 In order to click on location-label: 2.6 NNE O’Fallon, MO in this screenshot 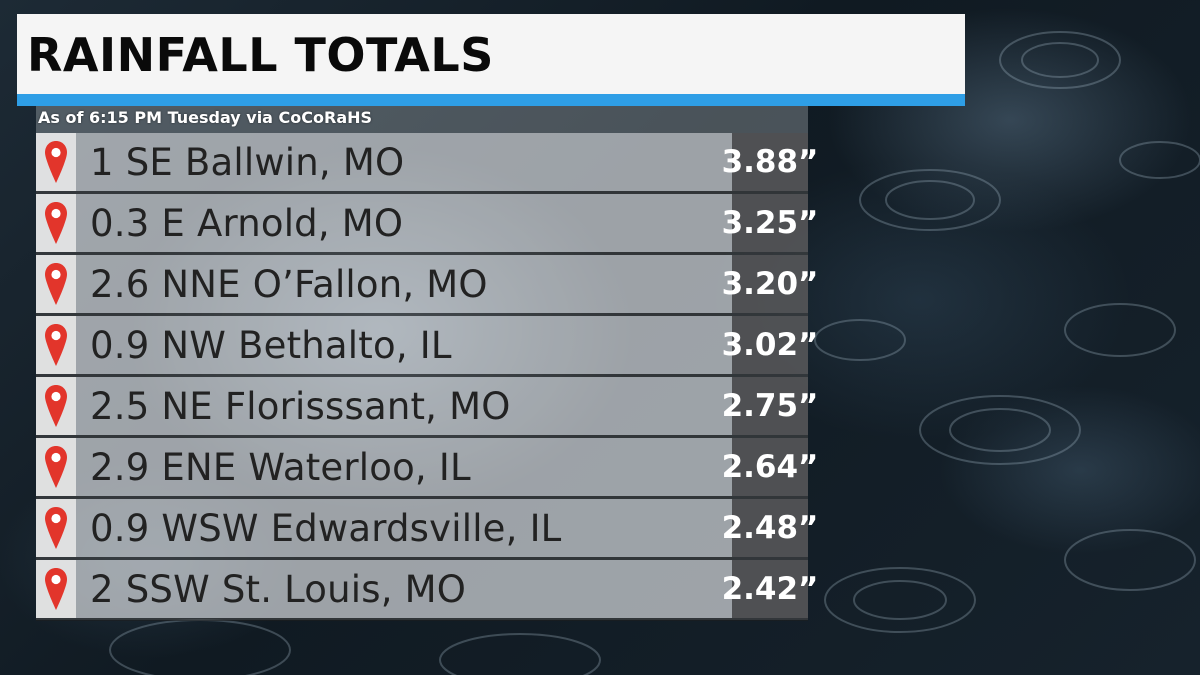, I will do `click(289, 284)`.